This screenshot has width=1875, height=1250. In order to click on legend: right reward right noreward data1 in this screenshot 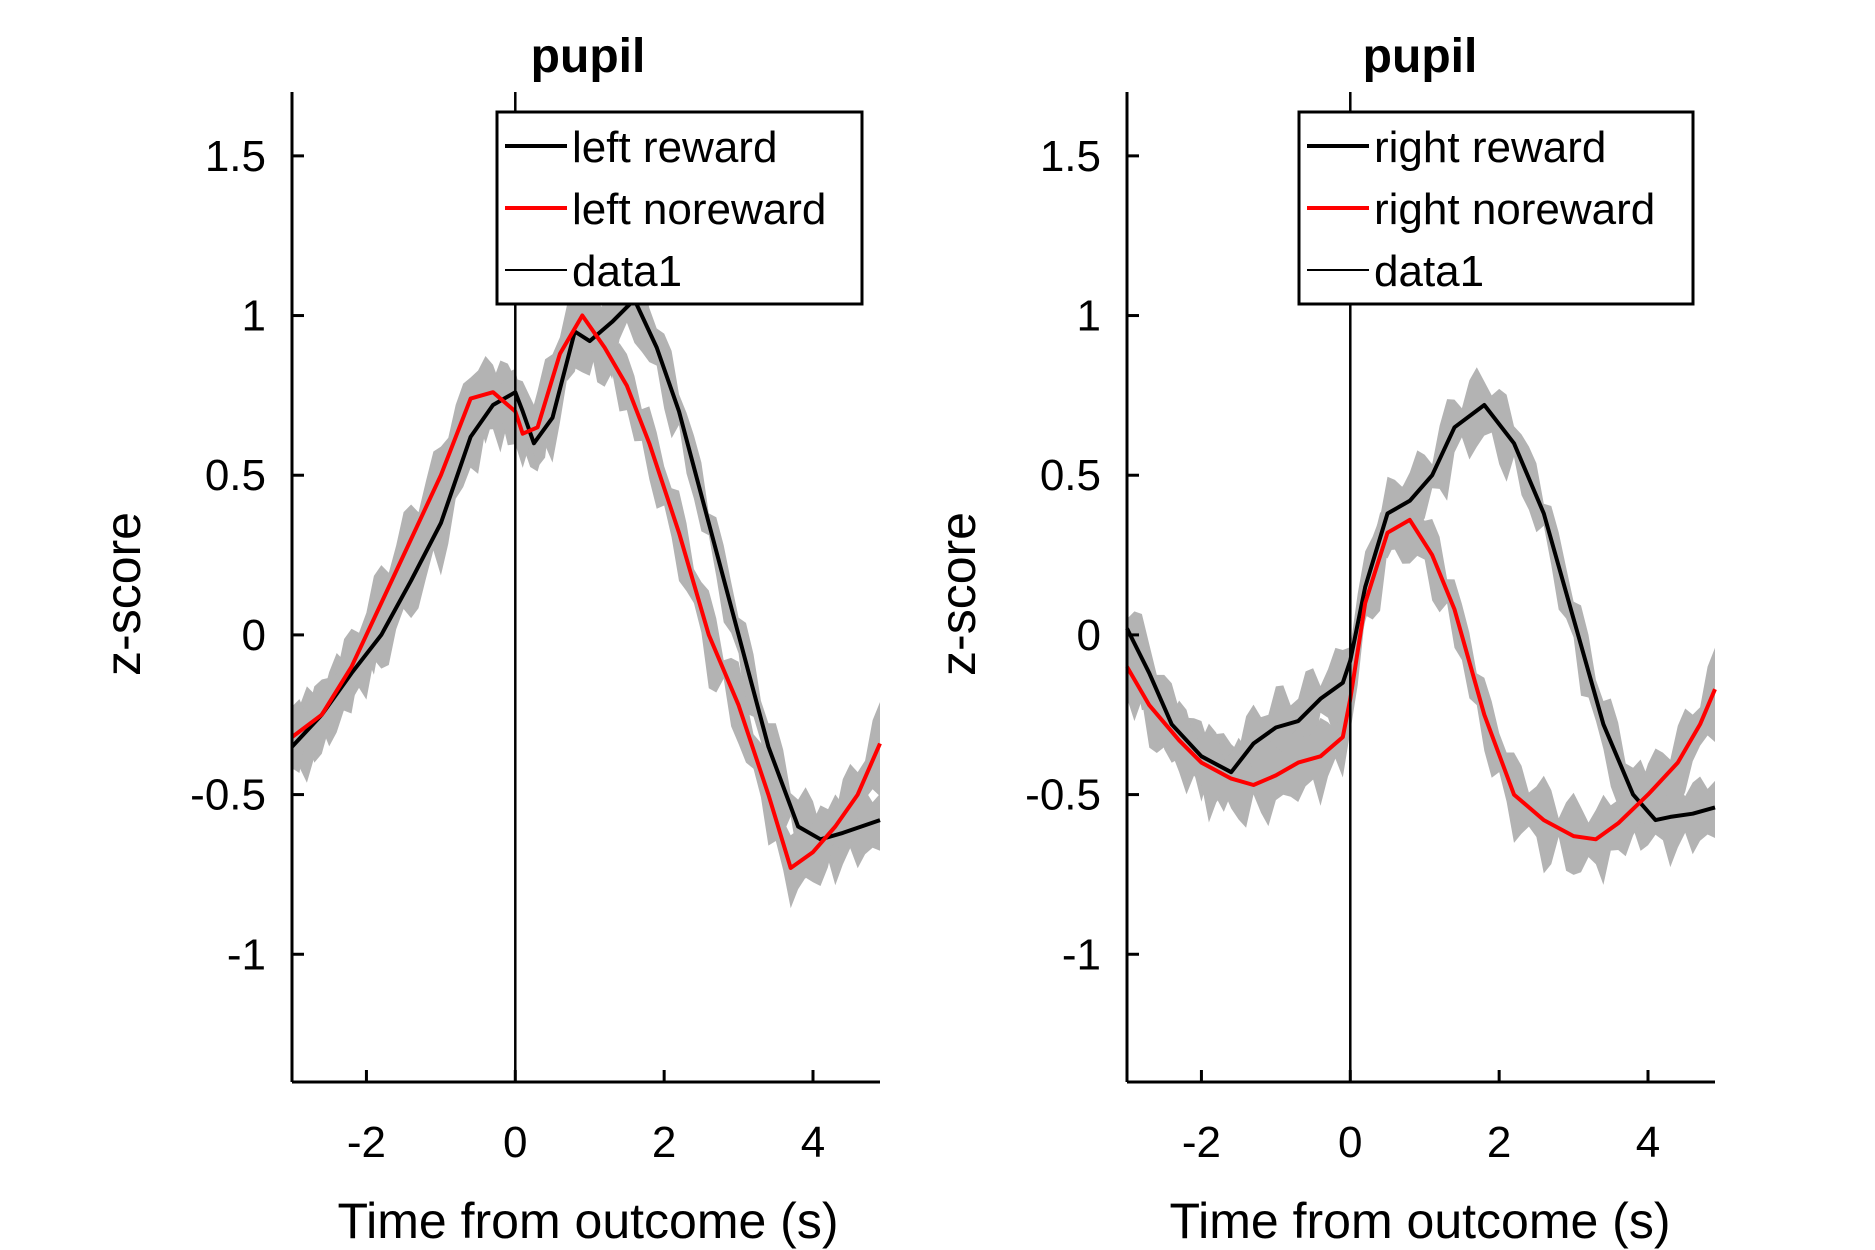, I will do `click(1496, 208)`.